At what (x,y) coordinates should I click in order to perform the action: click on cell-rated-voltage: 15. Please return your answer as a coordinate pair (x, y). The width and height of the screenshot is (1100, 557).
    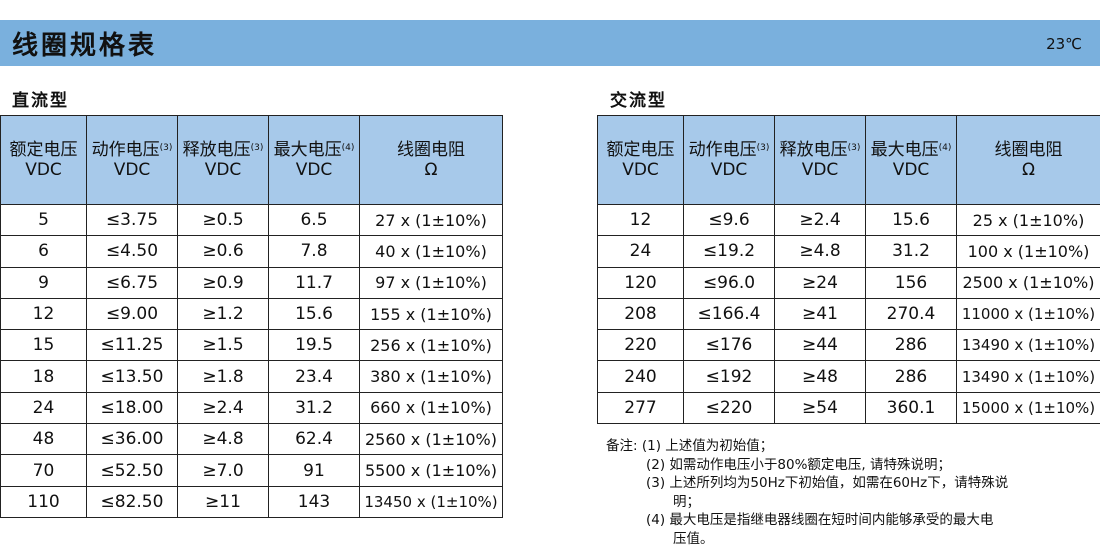
    Looking at the image, I should click on (43, 345).